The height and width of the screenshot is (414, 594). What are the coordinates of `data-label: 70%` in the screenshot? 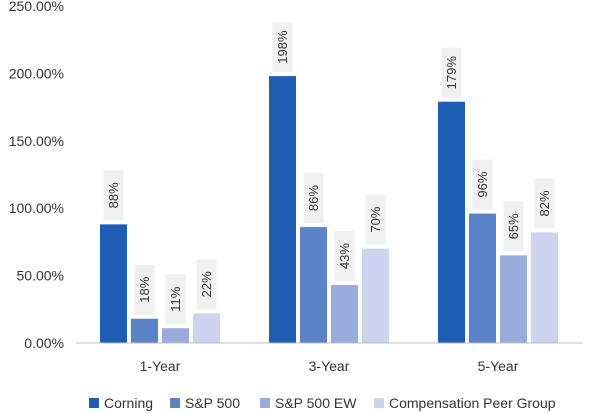 It's located at (375, 219).